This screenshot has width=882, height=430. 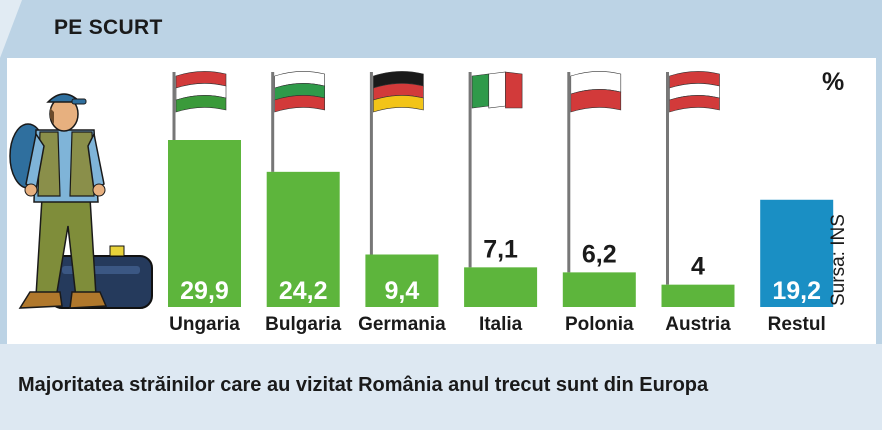 I want to click on germany-flag, so click(x=398, y=92).